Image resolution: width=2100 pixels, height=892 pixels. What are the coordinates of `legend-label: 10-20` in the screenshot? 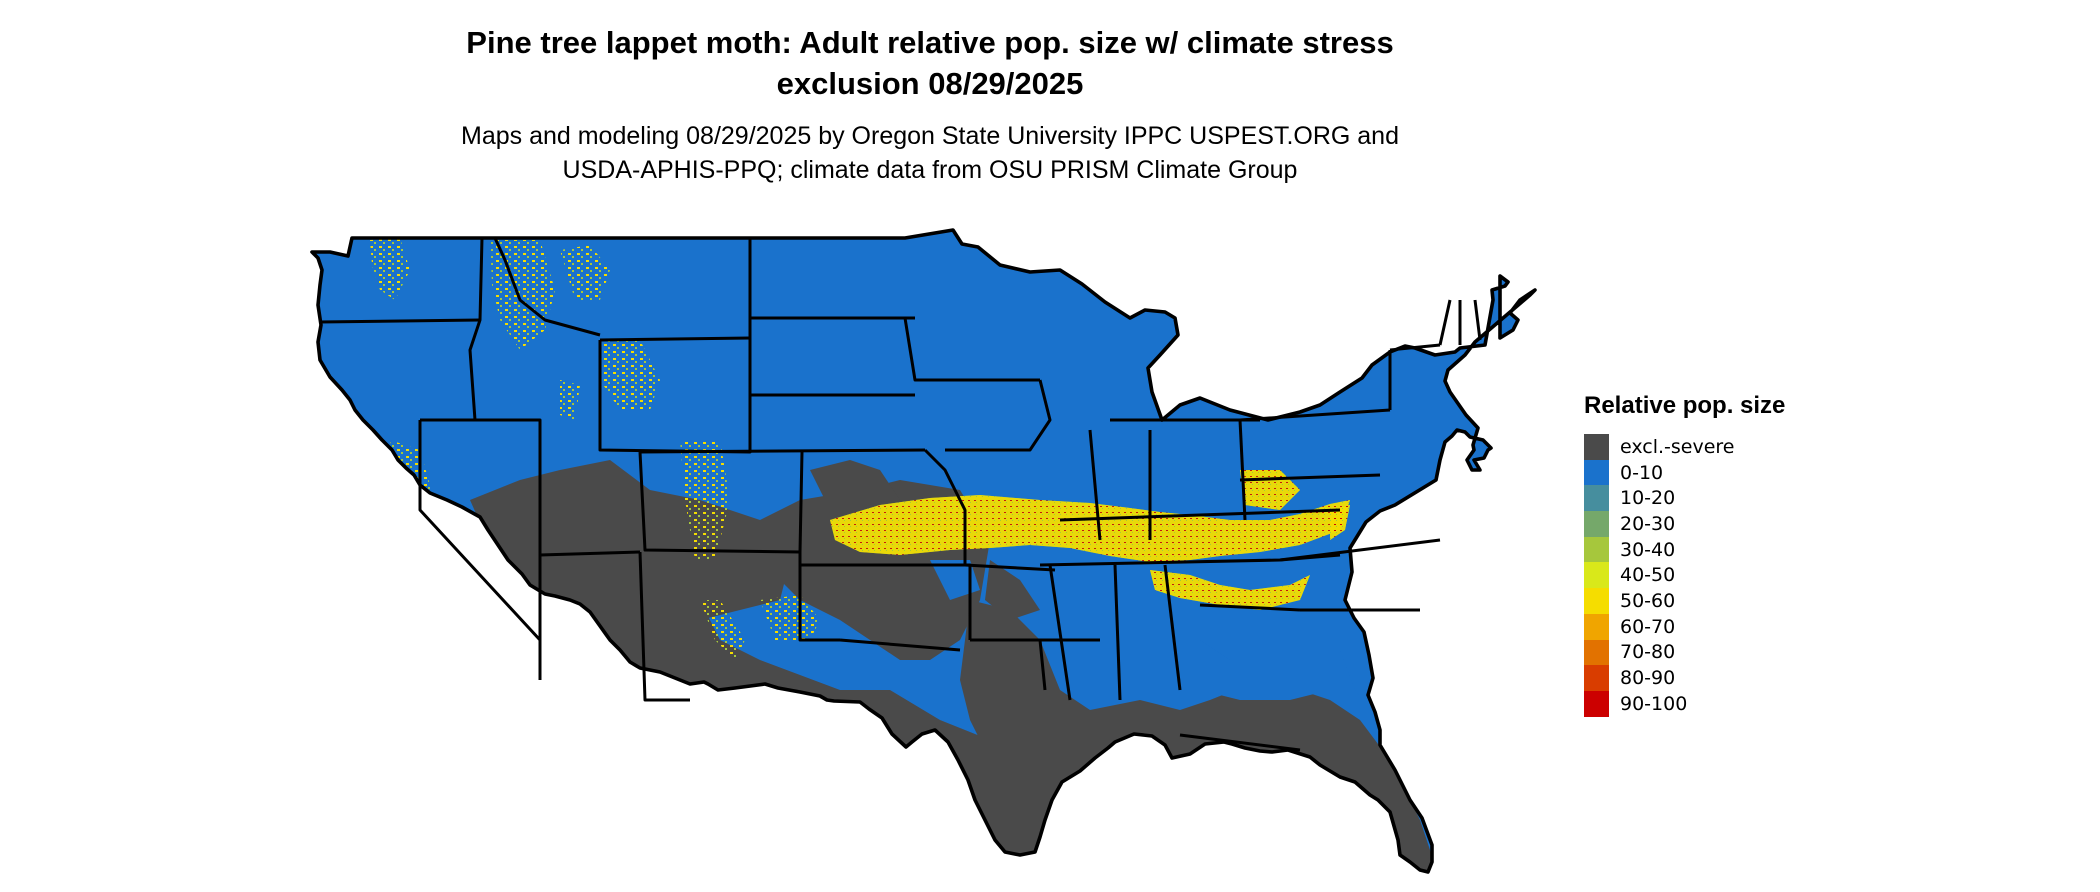 It's located at (1648, 498).